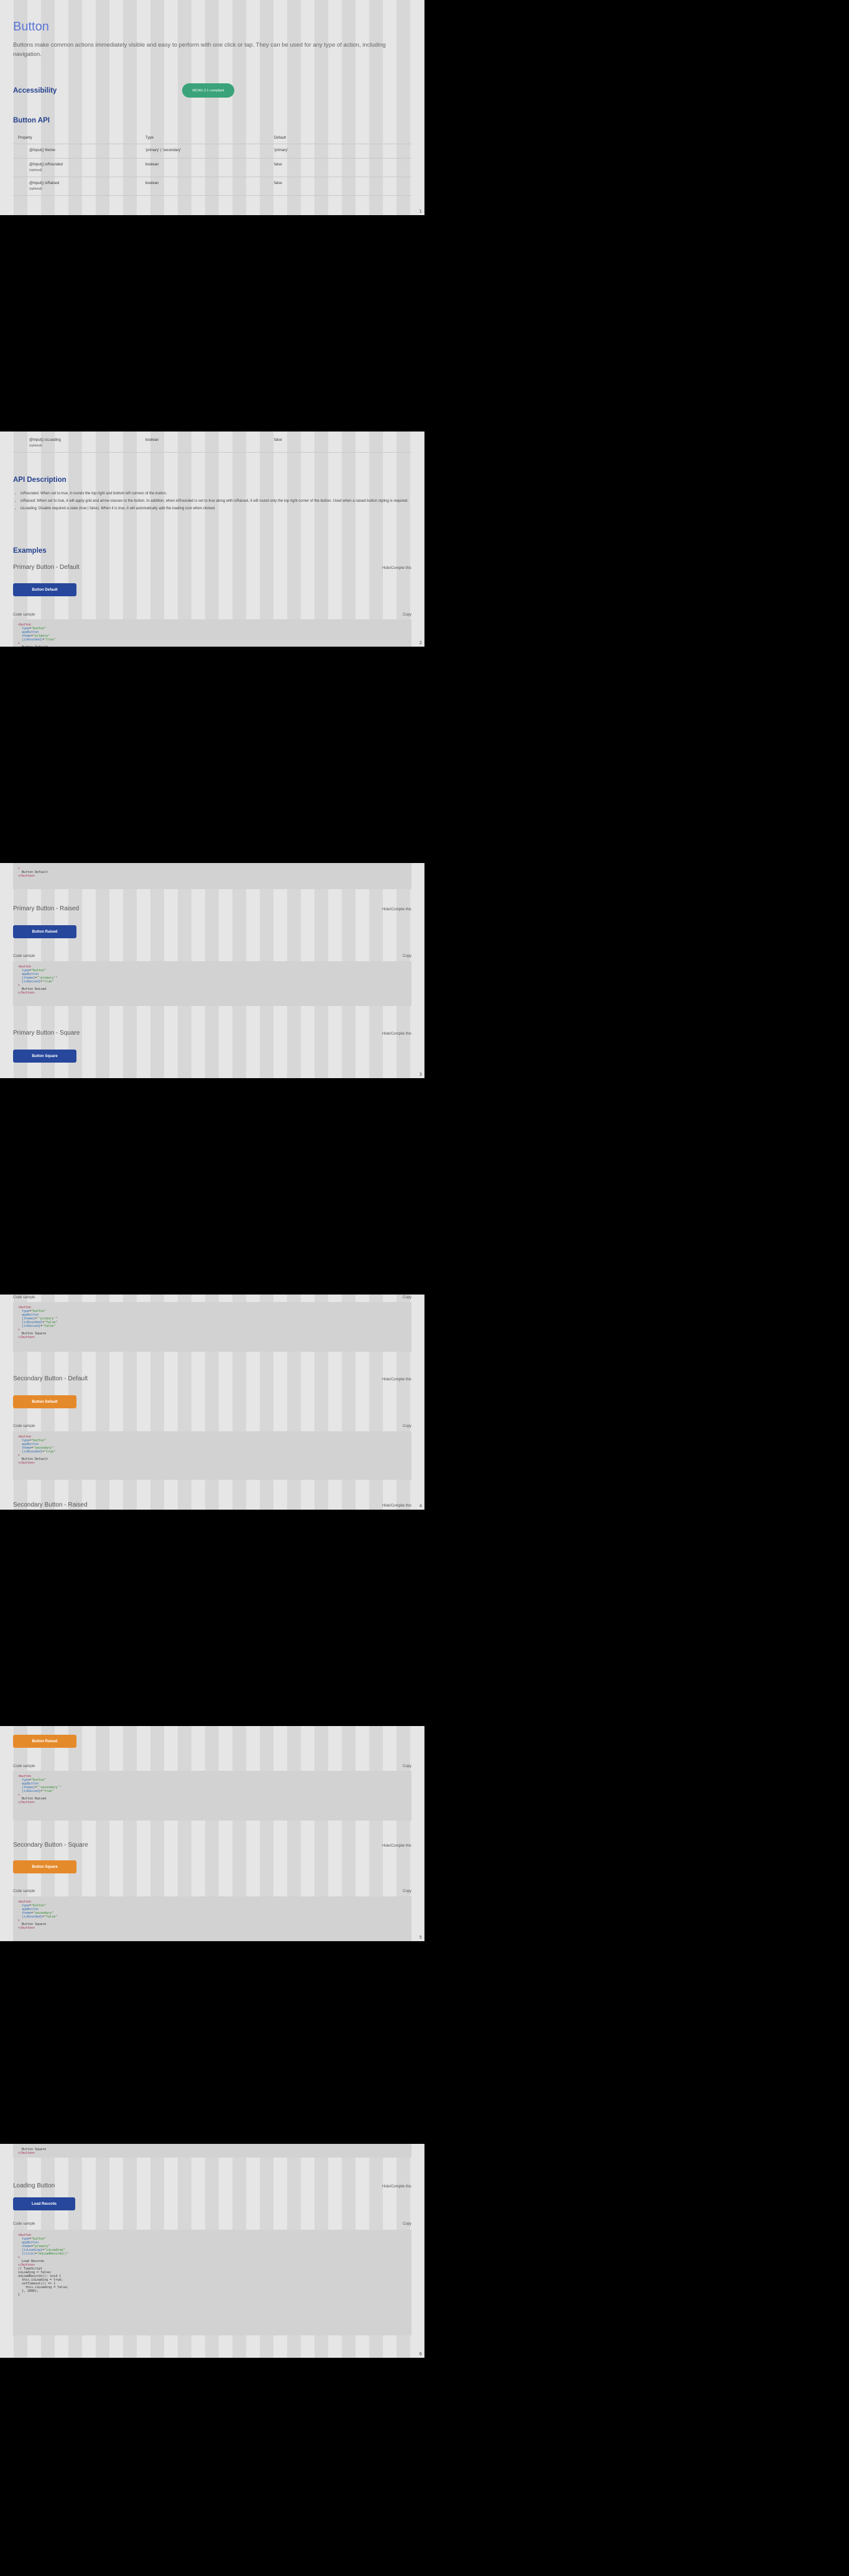  What do you see at coordinates (31, 120) in the screenshot?
I see `api-heading: Button API` at bounding box center [31, 120].